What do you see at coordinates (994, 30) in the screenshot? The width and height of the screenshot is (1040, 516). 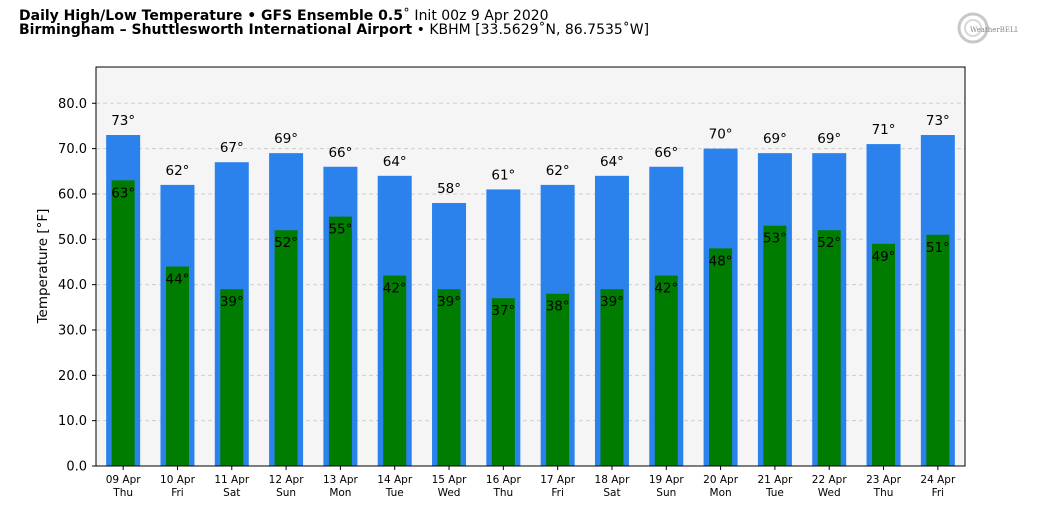 I see `svg-text: WeatherBELL` at bounding box center [994, 30].